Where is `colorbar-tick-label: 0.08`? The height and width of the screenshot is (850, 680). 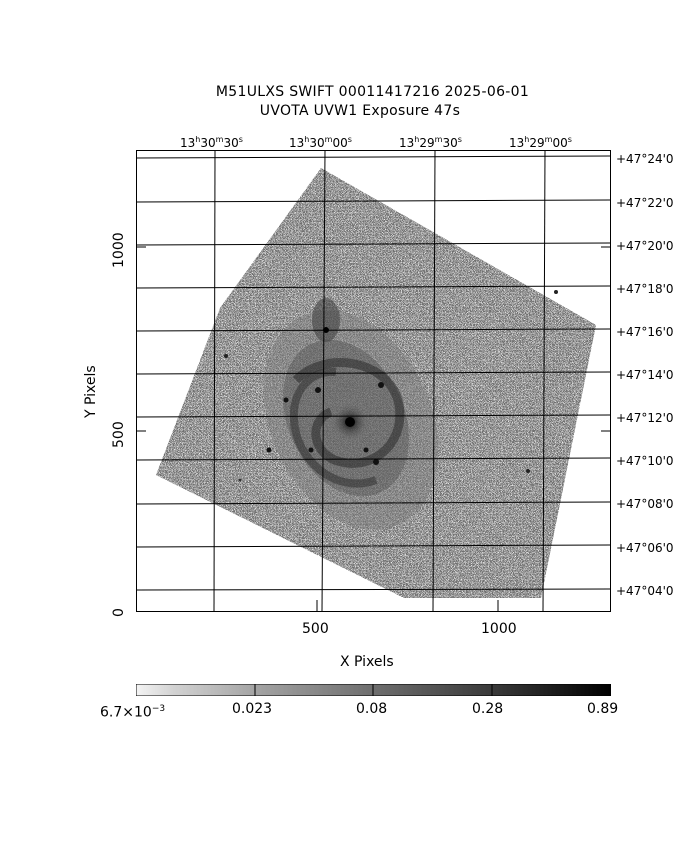 colorbar-tick-label: 0.08 is located at coordinates (372, 709).